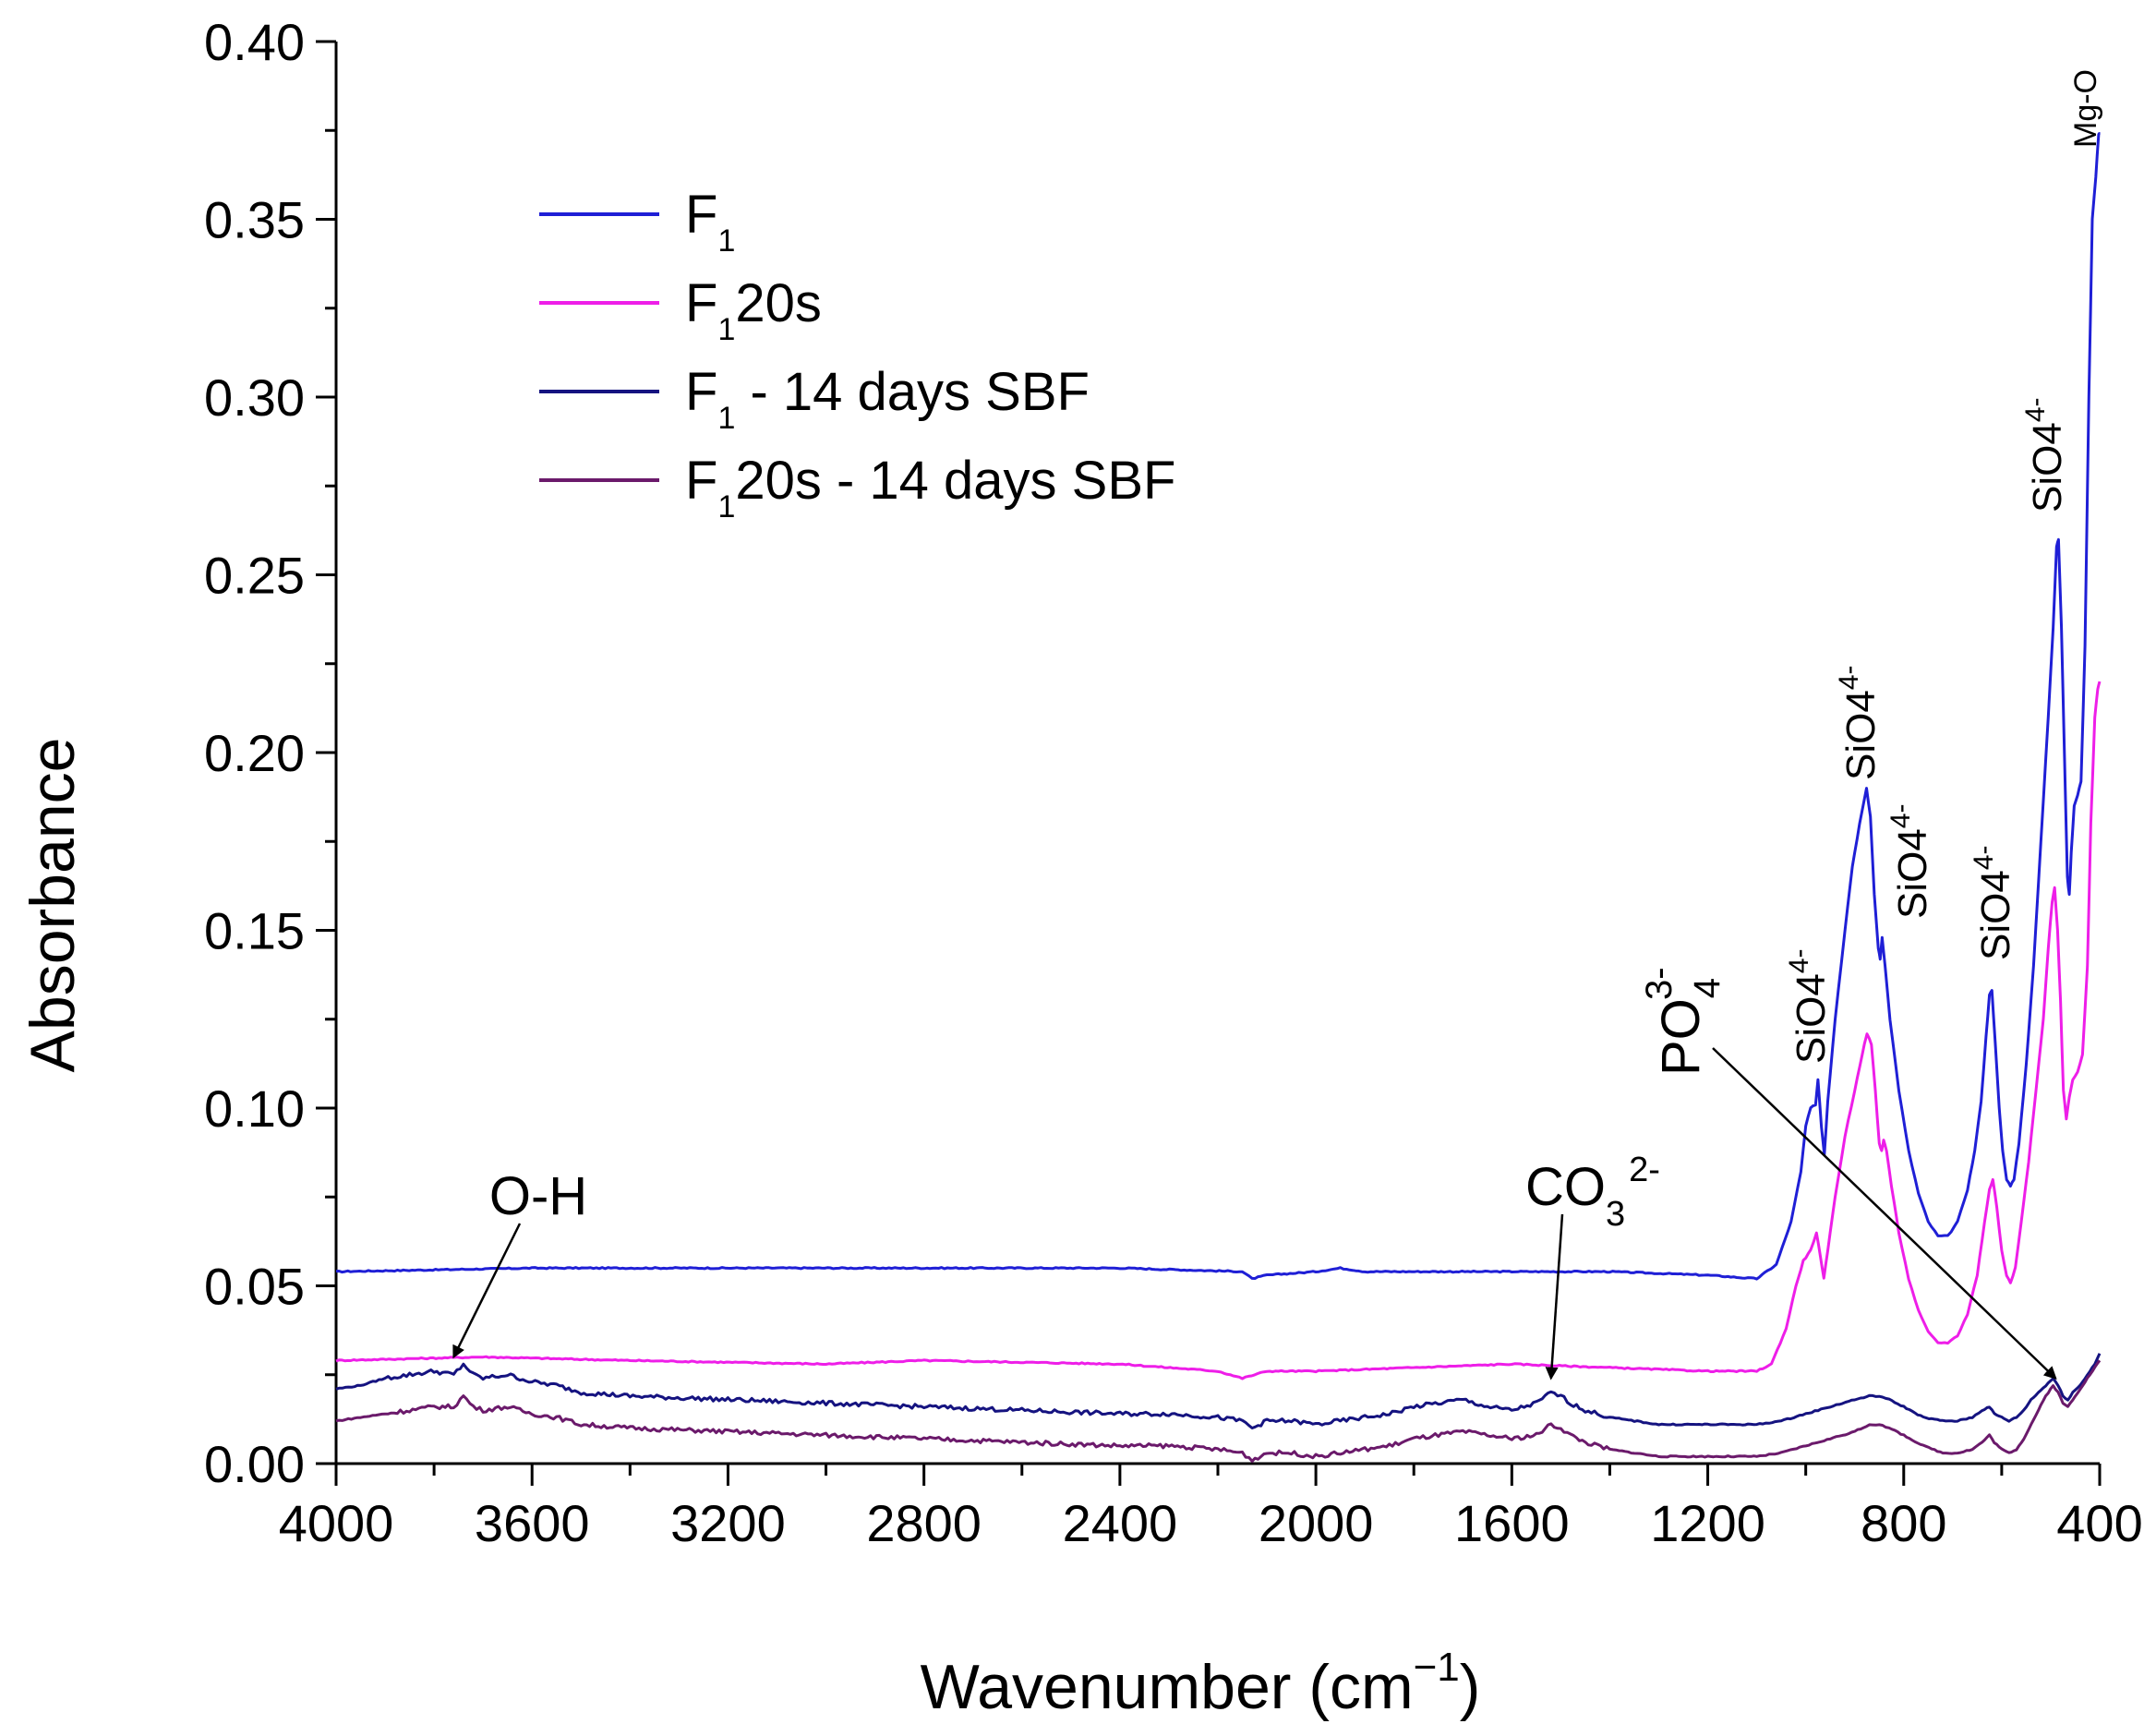  Describe the element at coordinates (254, 398) in the screenshot. I see `y-tick-label: 0.30` at that location.